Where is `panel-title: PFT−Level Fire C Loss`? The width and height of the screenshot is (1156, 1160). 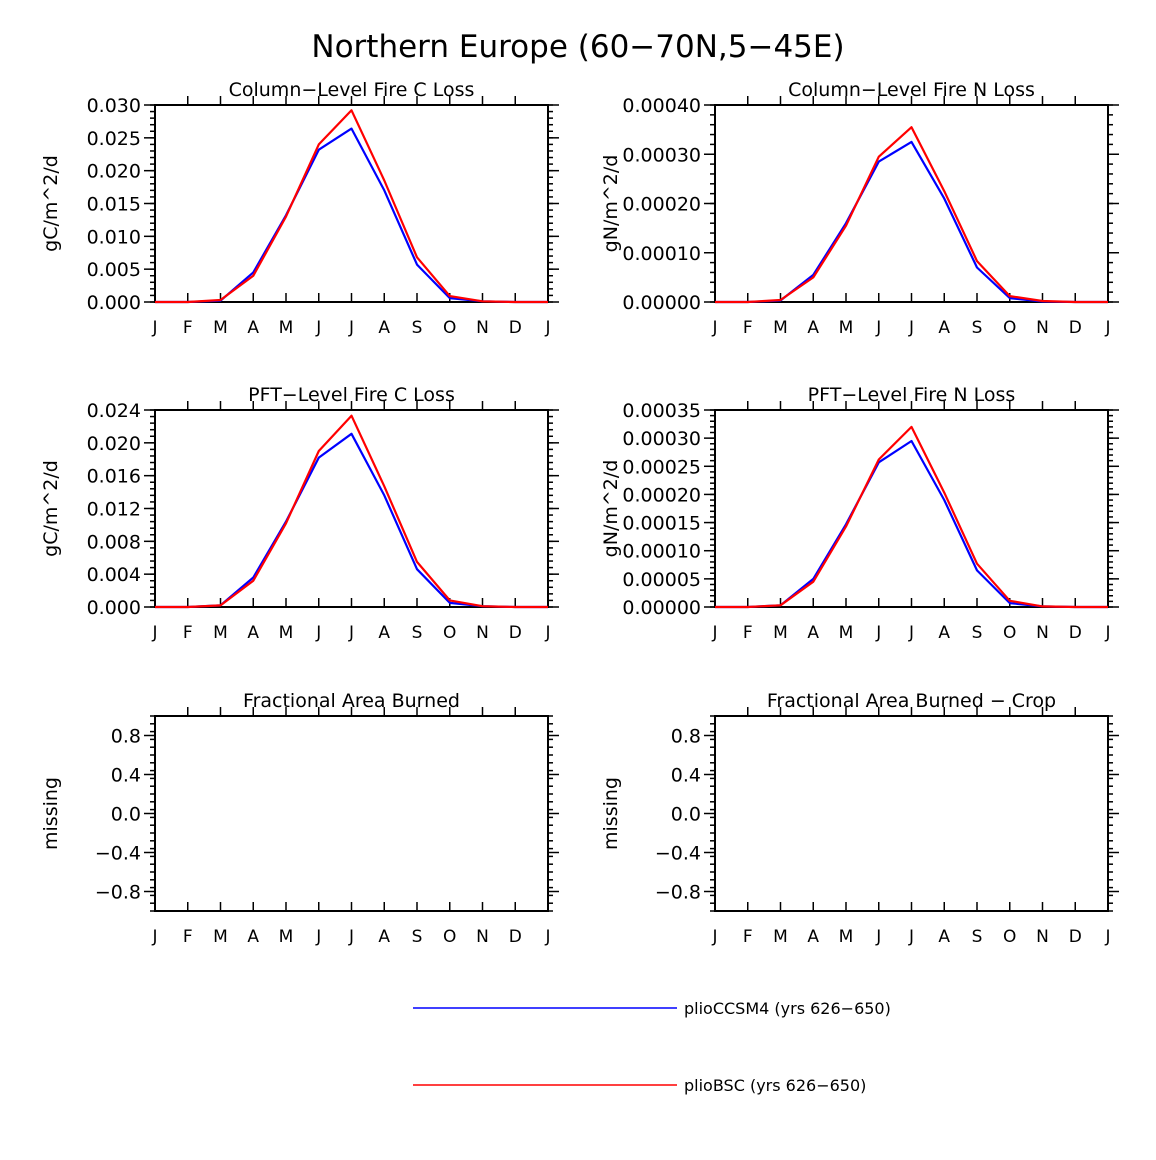
panel-title: PFT−Level Fire C Loss is located at coordinates (351, 395).